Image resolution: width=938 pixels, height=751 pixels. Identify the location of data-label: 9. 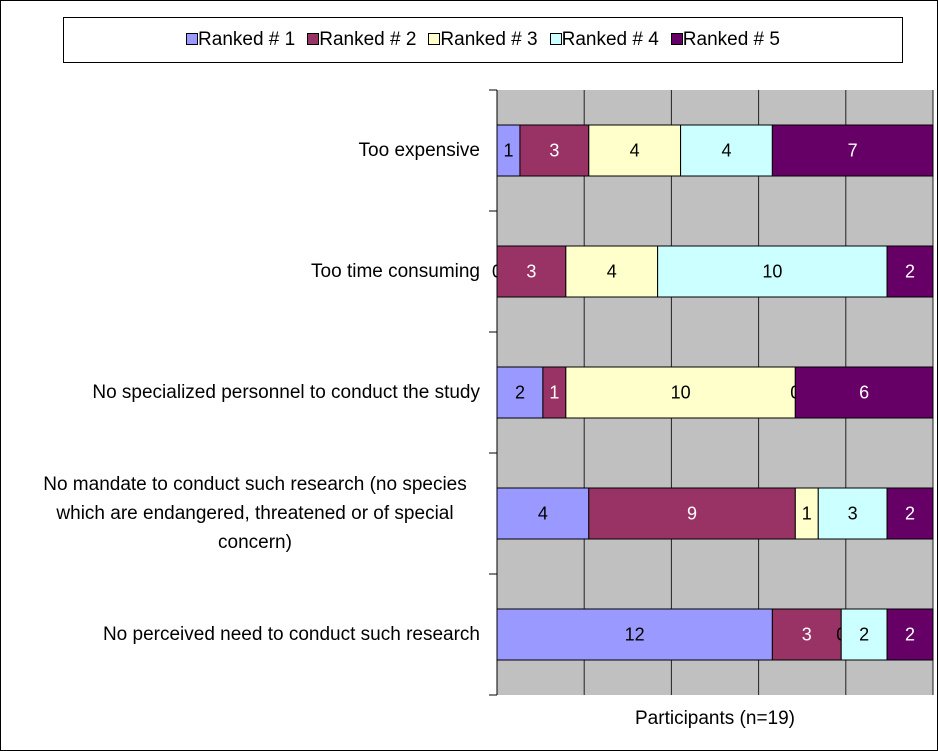
(692, 513).